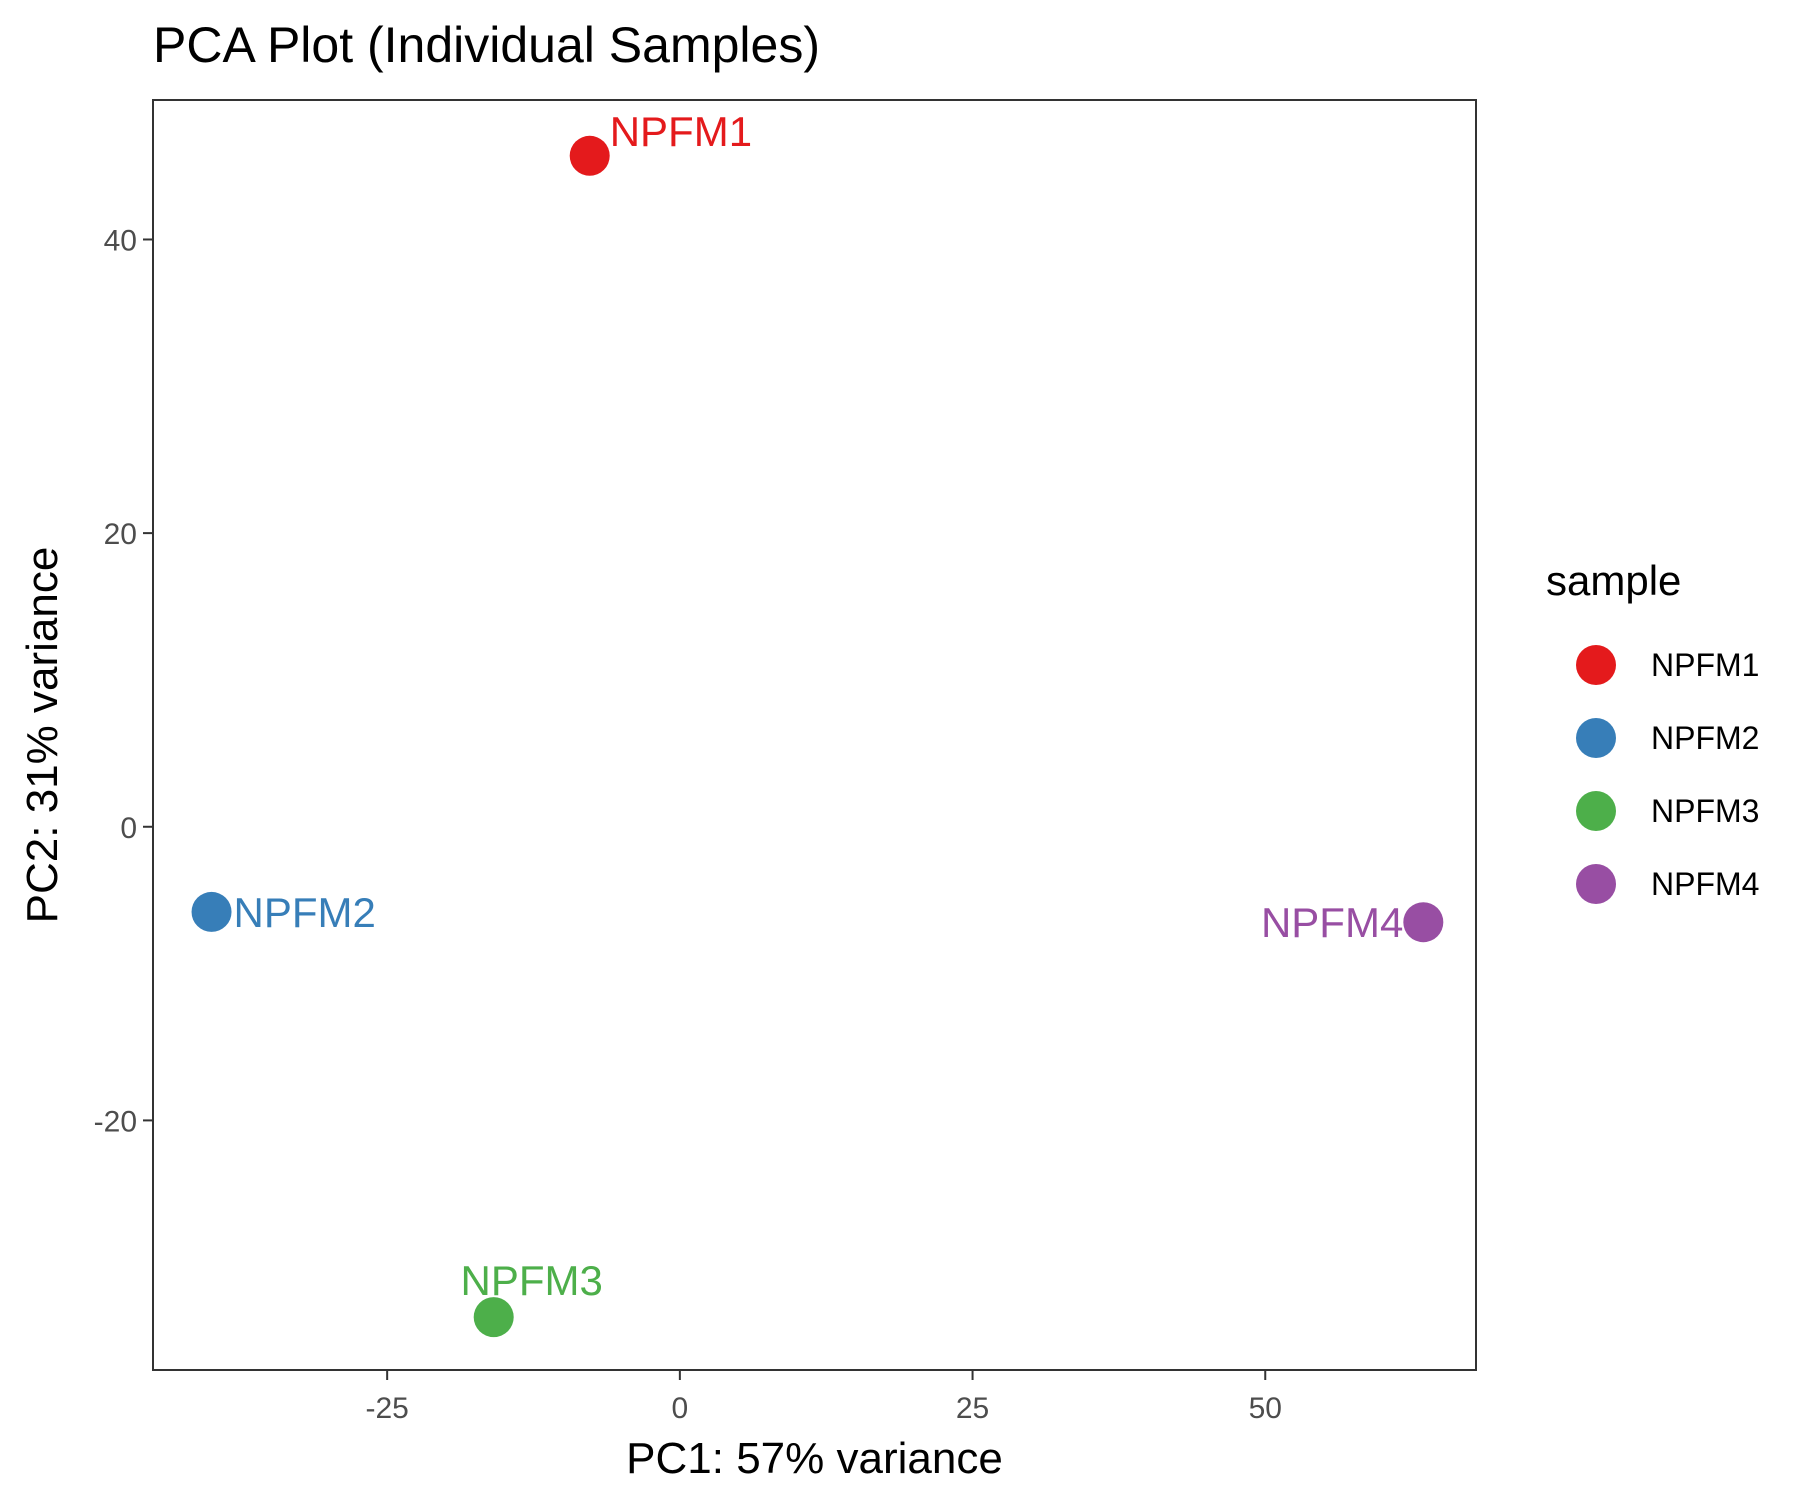 The image size is (1800, 1500). What do you see at coordinates (1265, 1408) in the screenshot?
I see `x-tick-label: 50` at bounding box center [1265, 1408].